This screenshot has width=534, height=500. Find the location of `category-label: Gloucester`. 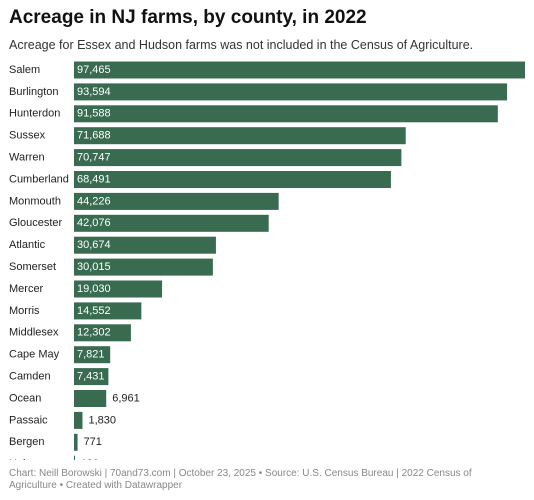

category-label: Gloucester is located at coordinates (36, 223).